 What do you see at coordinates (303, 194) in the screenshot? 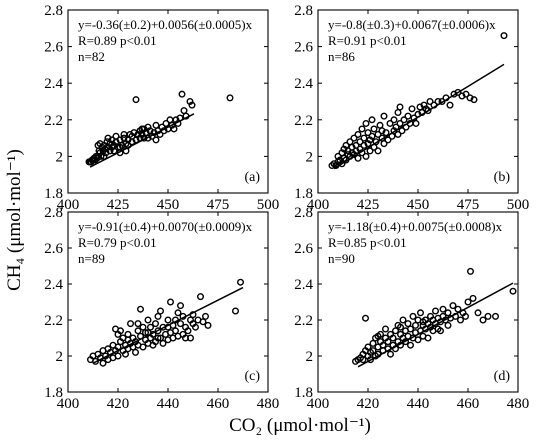
I see `panel1-y-tick-label: 1.8` at bounding box center [303, 194].